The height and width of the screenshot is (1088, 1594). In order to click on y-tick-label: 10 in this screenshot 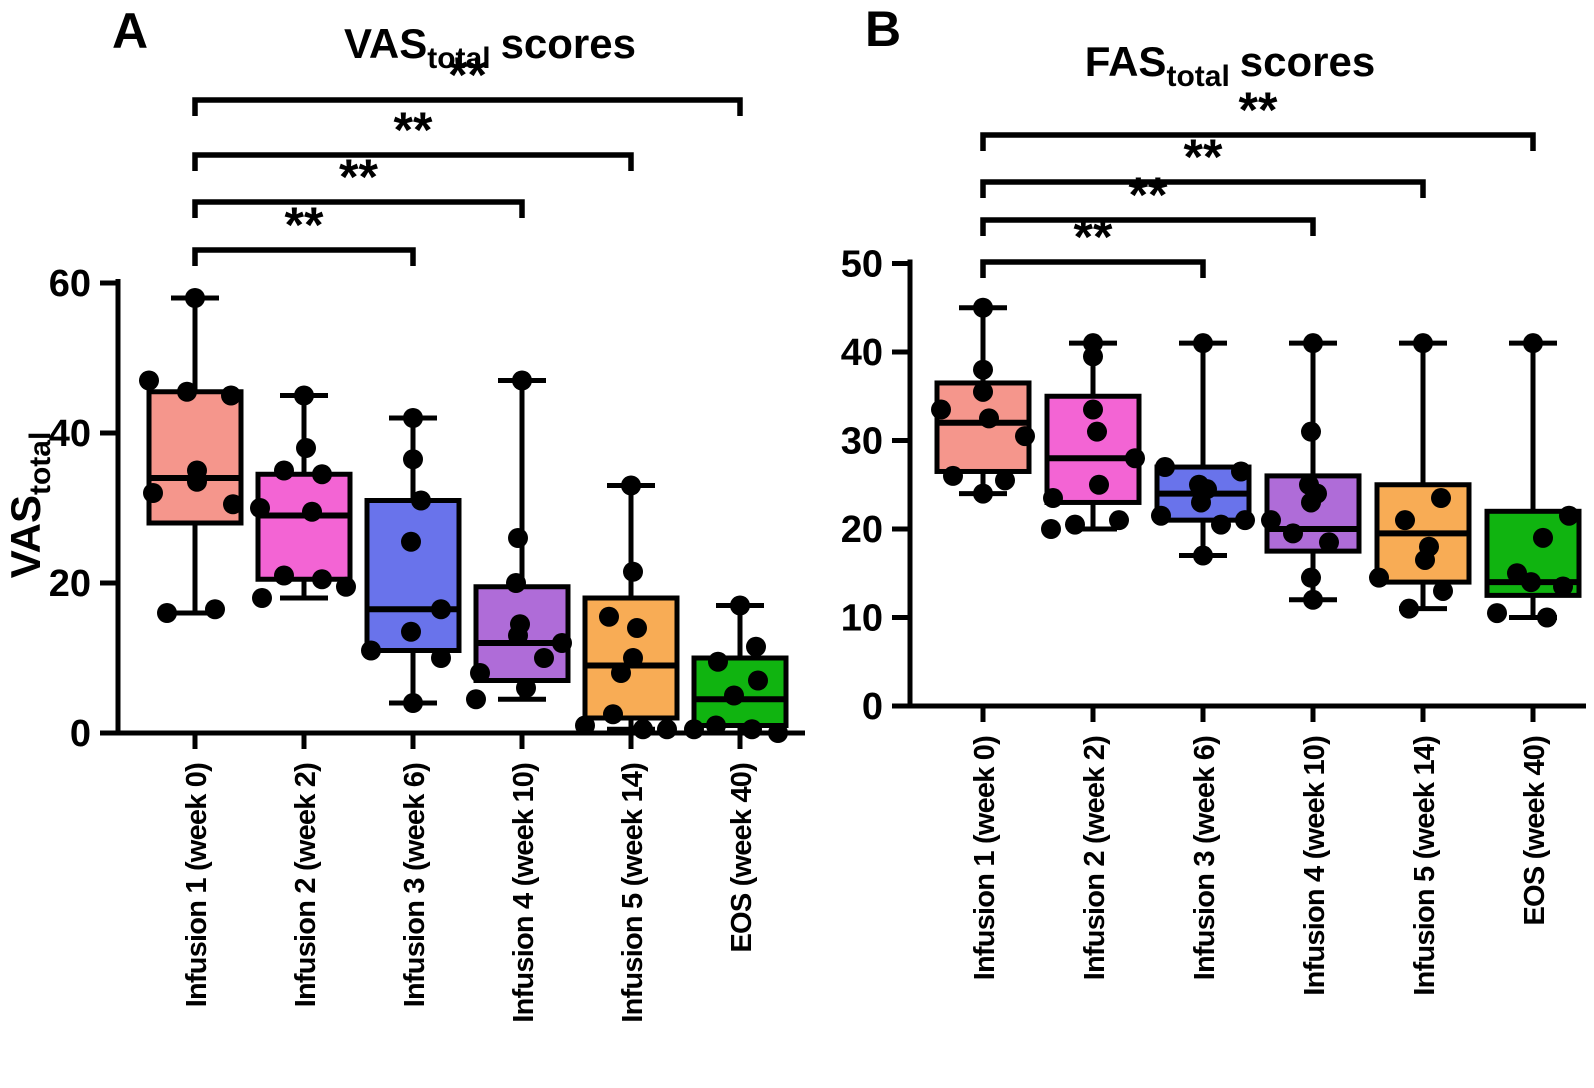, I will do `click(862, 619)`.